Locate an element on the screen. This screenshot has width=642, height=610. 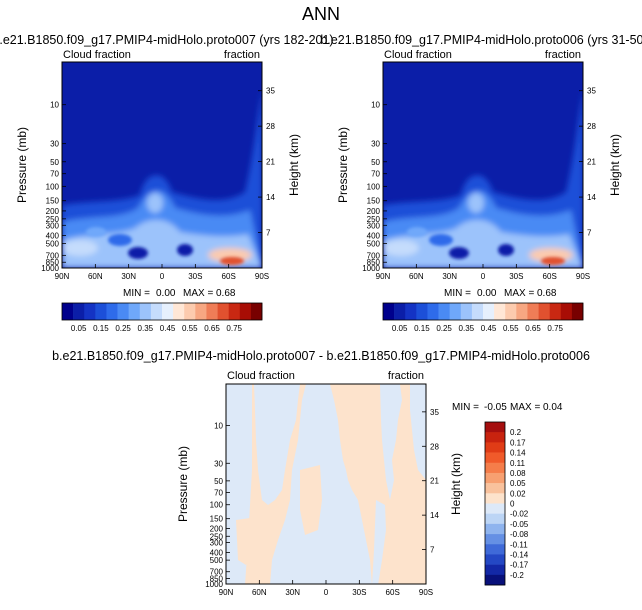
max-label: MAX = is located at coordinates (525, 407).